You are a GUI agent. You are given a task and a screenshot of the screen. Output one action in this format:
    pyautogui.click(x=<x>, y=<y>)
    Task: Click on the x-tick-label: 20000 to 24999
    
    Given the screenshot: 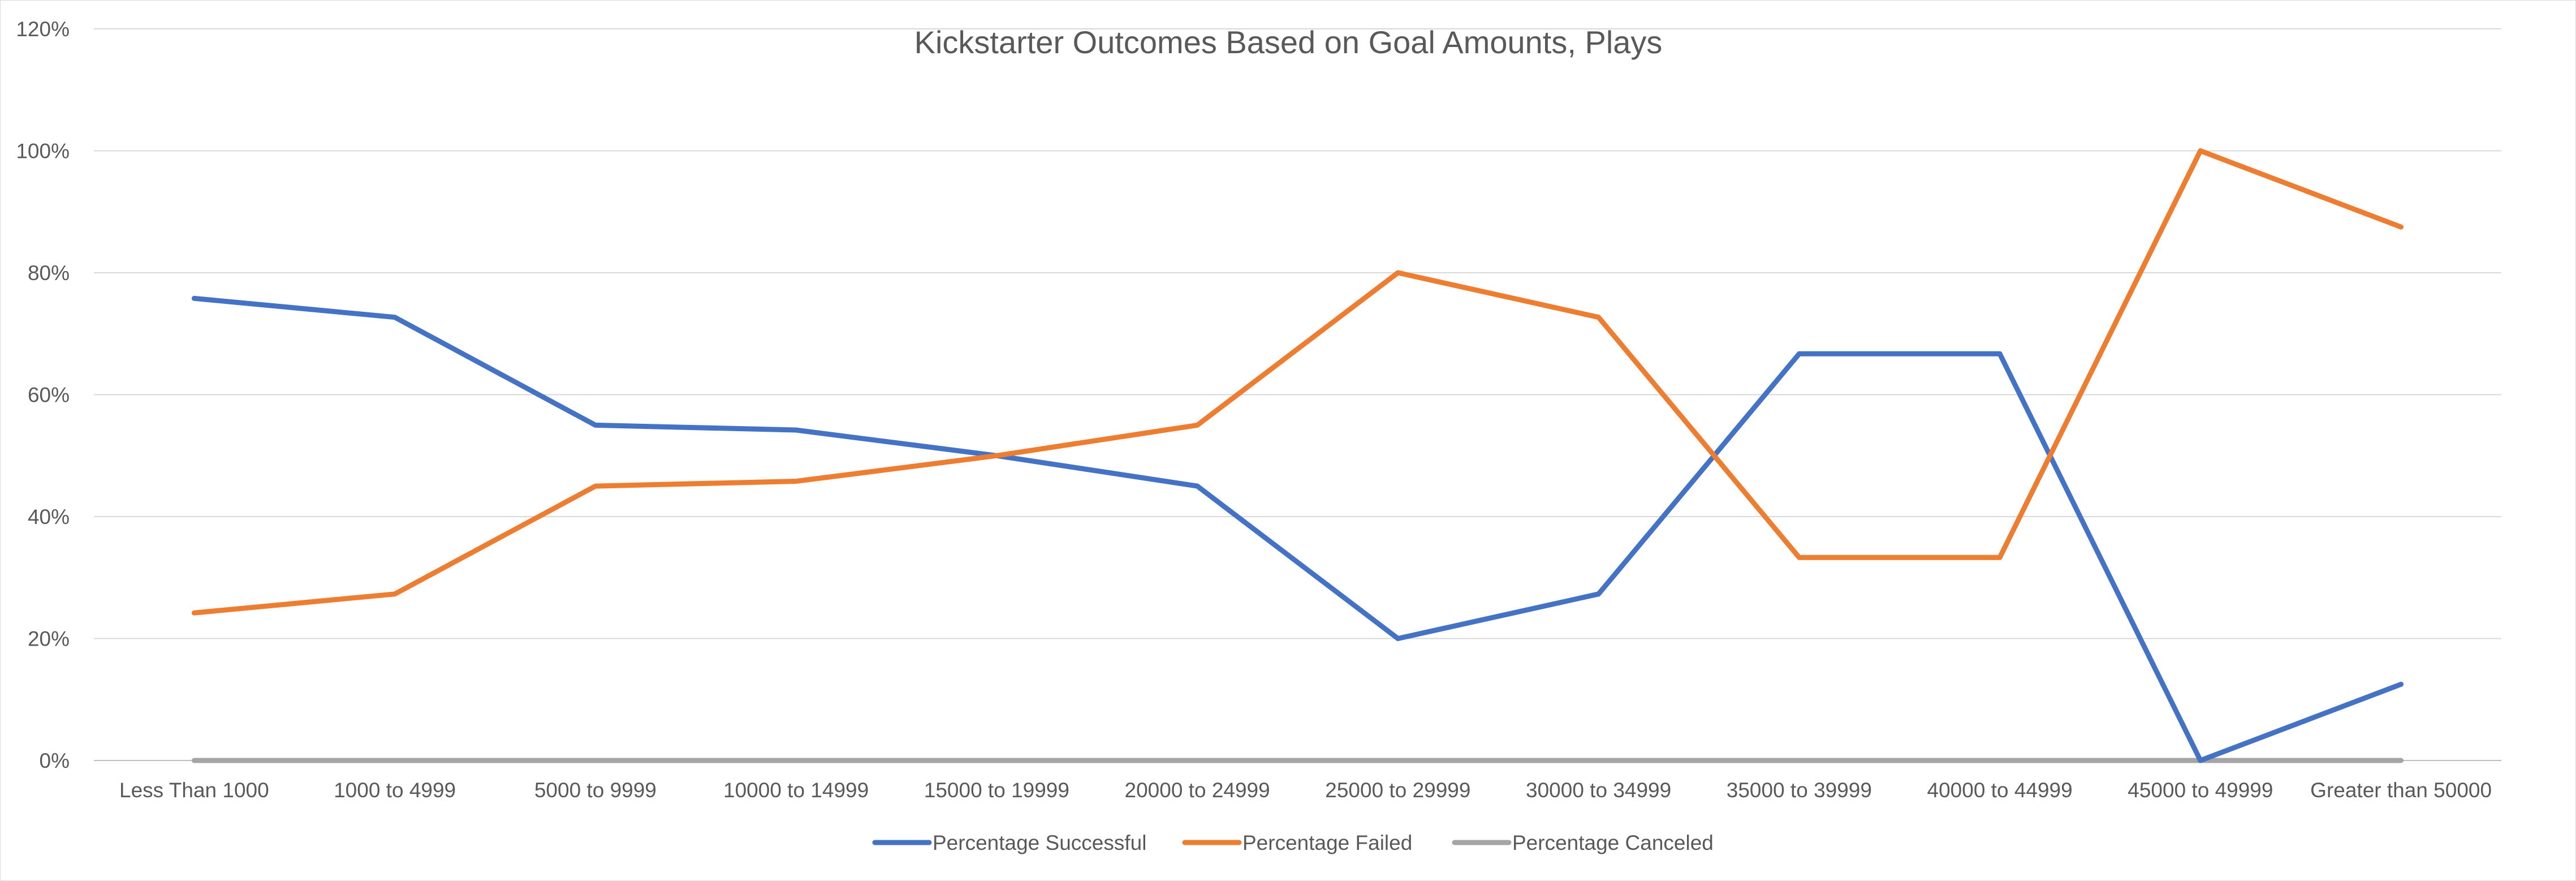 What is the action you would take?
    pyautogui.click(x=1197, y=790)
    